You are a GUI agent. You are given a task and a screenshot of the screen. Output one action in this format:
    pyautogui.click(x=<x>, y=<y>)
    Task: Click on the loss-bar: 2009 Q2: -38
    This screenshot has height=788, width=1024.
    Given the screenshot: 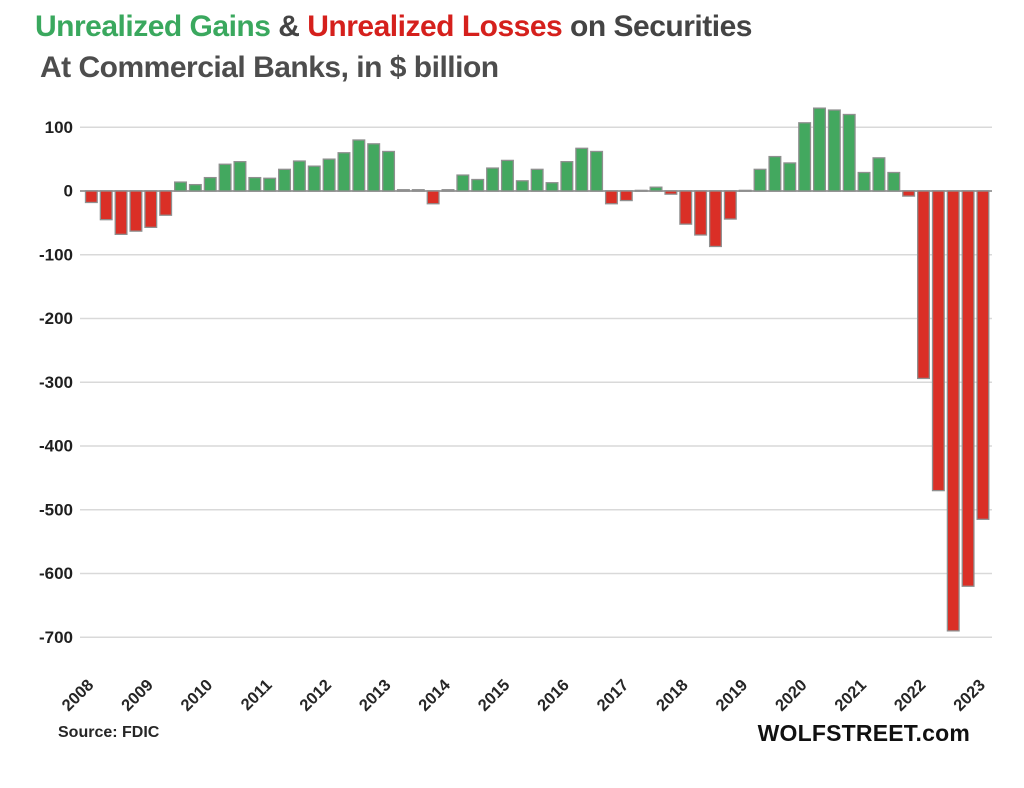 What is the action you would take?
    pyautogui.click(x=166, y=203)
    